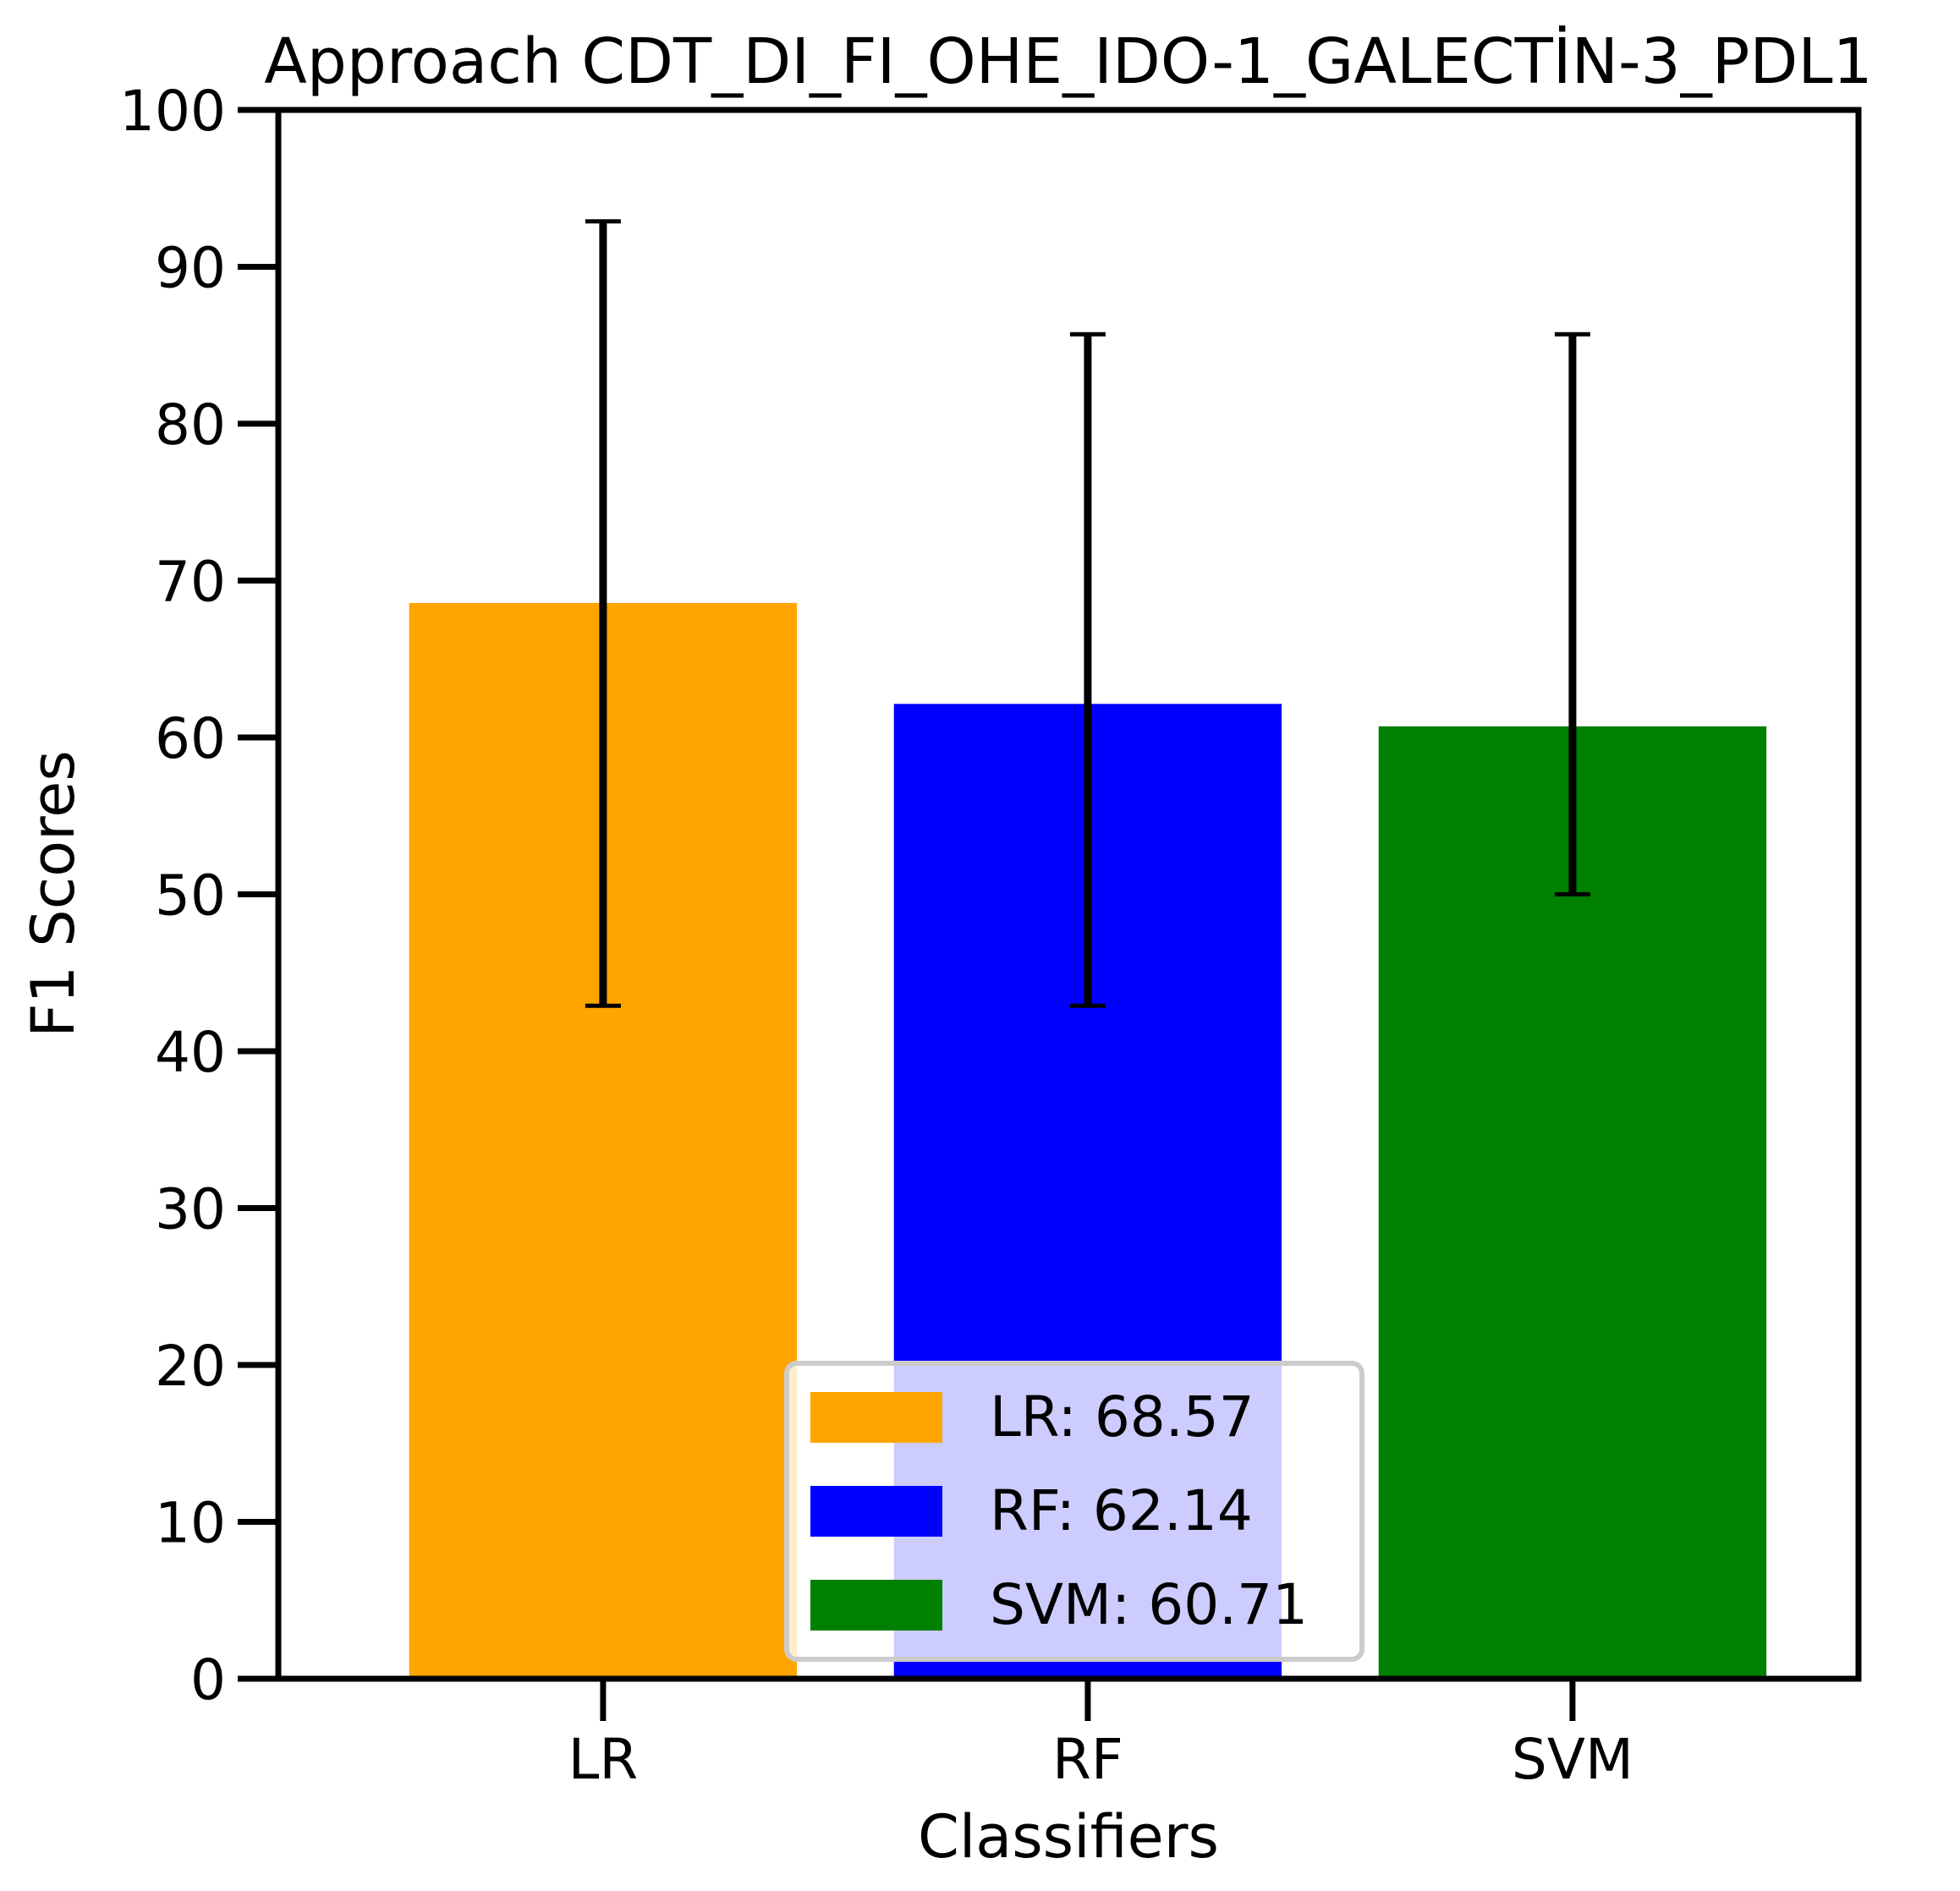  What do you see at coordinates (190, 1052) in the screenshot?
I see `y-tick-label: 40` at bounding box center [190, 1052].